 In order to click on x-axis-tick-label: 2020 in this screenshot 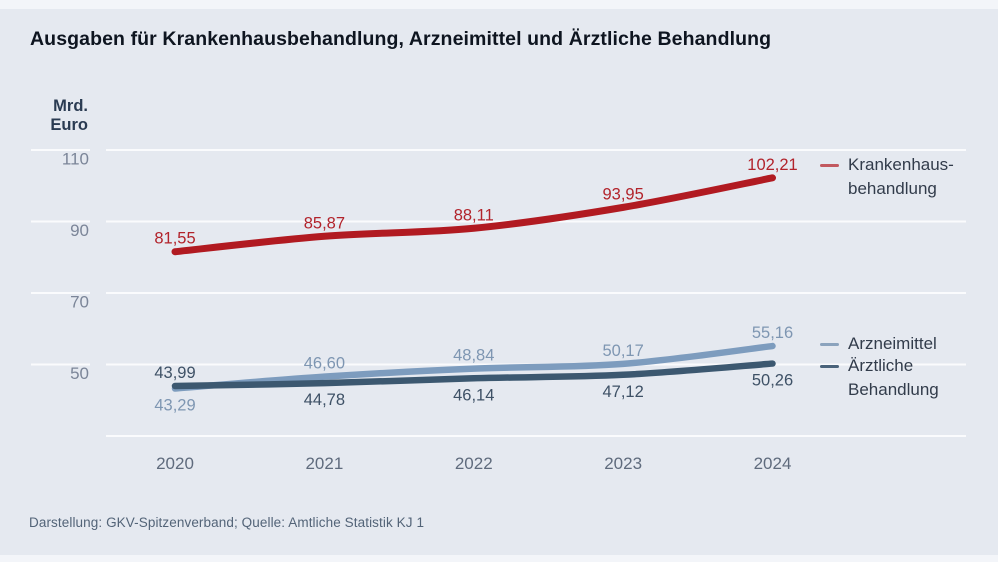, I will do `click(175, 463)`.